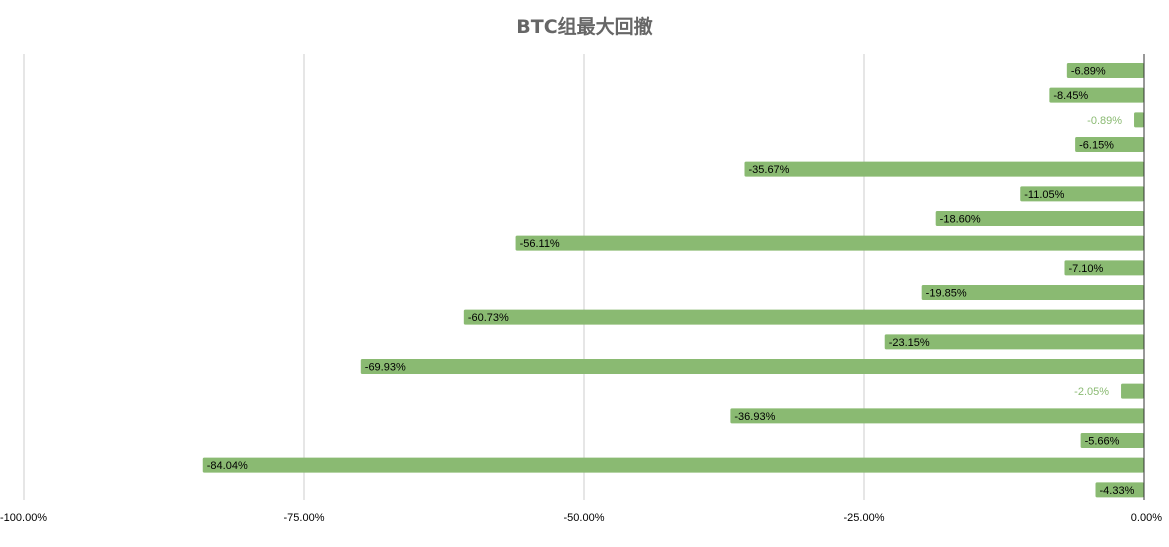 This screenshot has height=547, width=1169. Describe the element at coordinates (768, 170) in the screenshot. I see `data-label: -35.67%` at that location.